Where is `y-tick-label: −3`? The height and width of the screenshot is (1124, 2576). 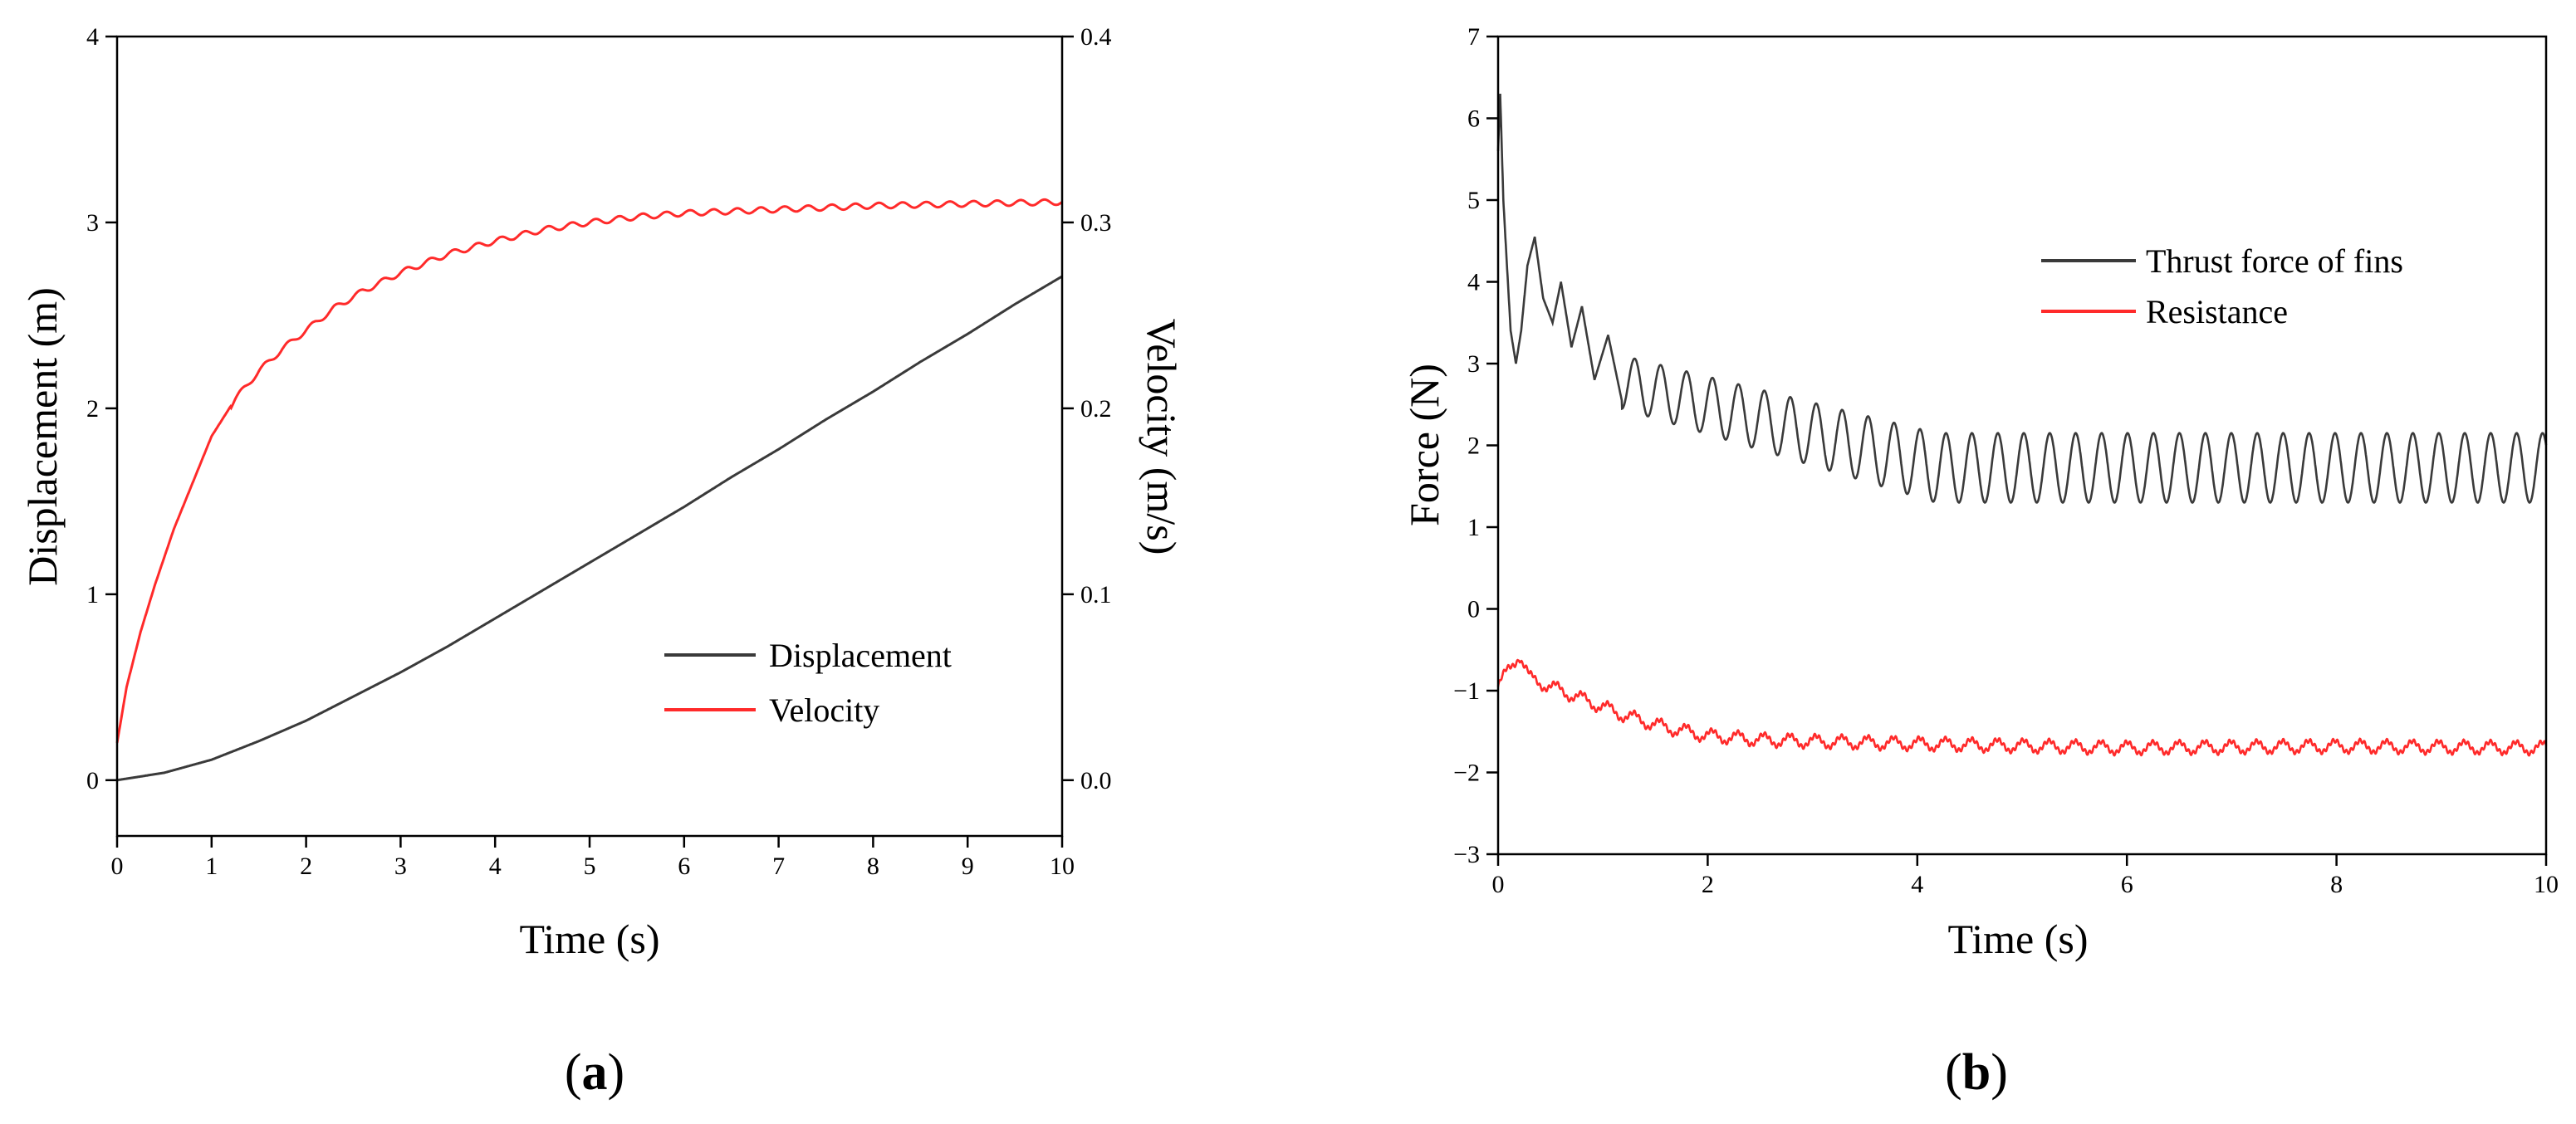
y-tick-label: −3 is located at coordinates (1467, 854).